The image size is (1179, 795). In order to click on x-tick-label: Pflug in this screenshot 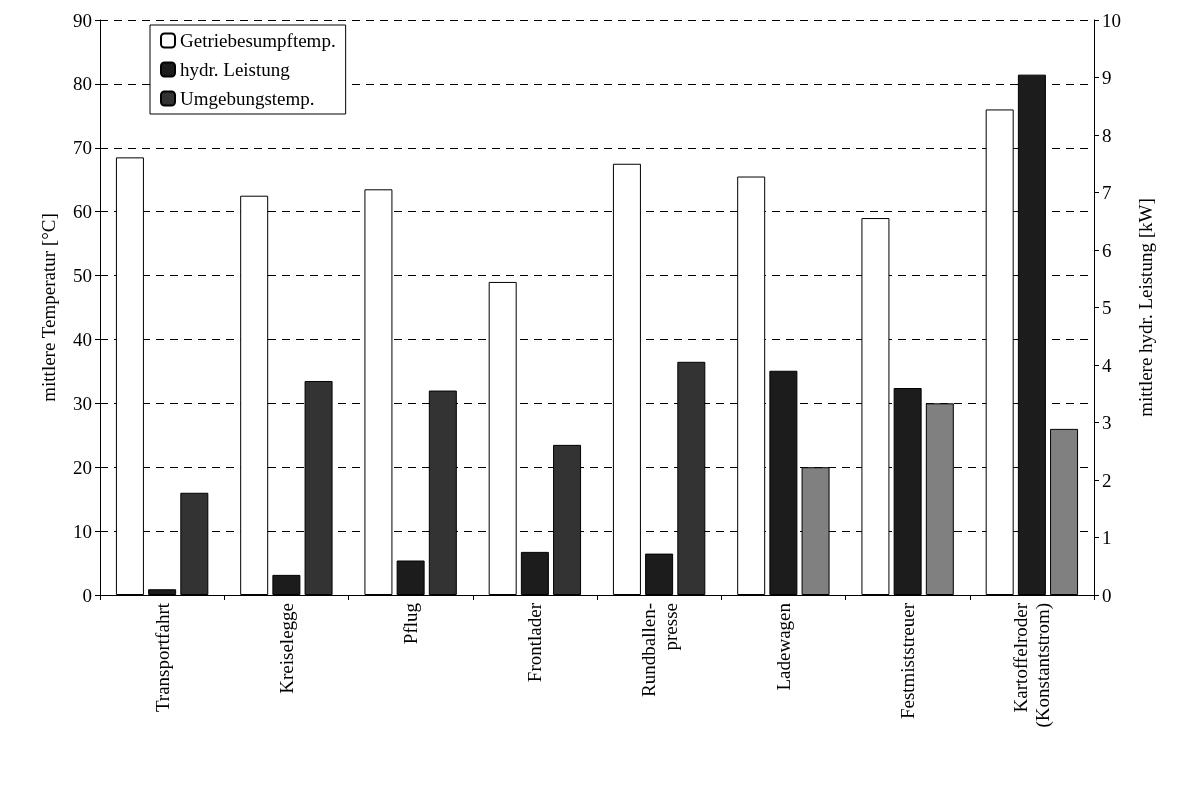, I will do `click(411, 623)`.